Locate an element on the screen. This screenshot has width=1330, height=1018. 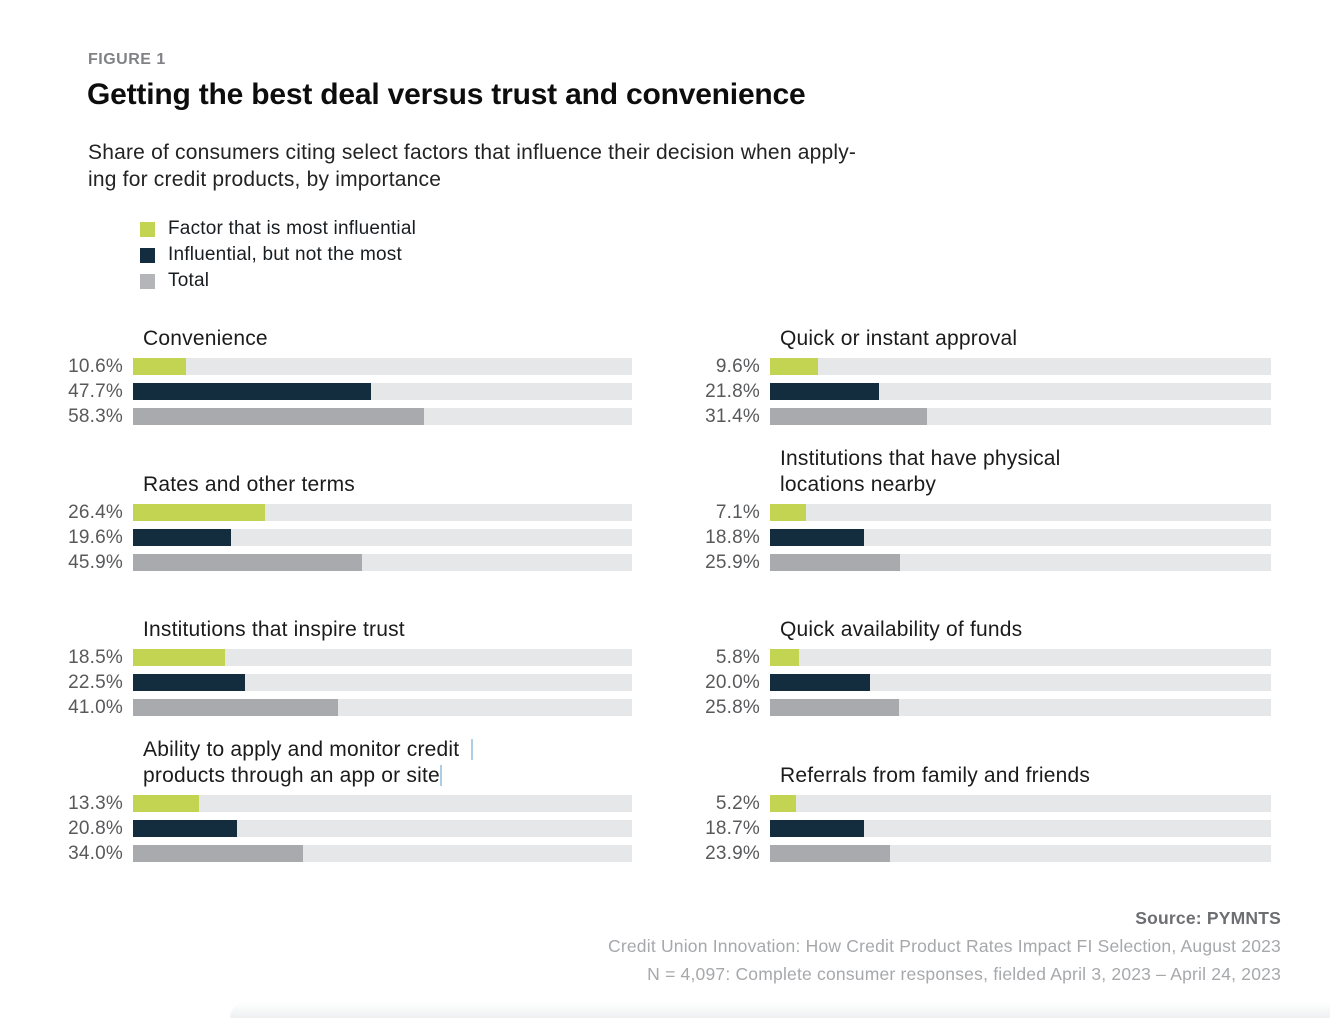
bar-value-label: 47.7% is located at coordinates (95, 391).